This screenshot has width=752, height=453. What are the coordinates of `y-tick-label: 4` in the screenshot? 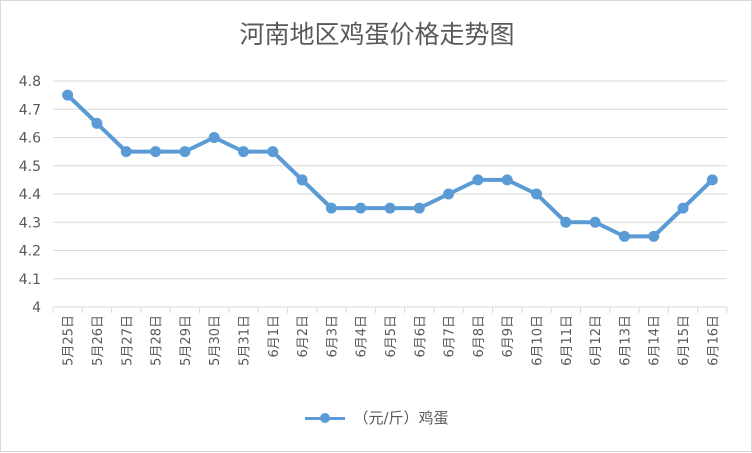 It's located at (36, 308).